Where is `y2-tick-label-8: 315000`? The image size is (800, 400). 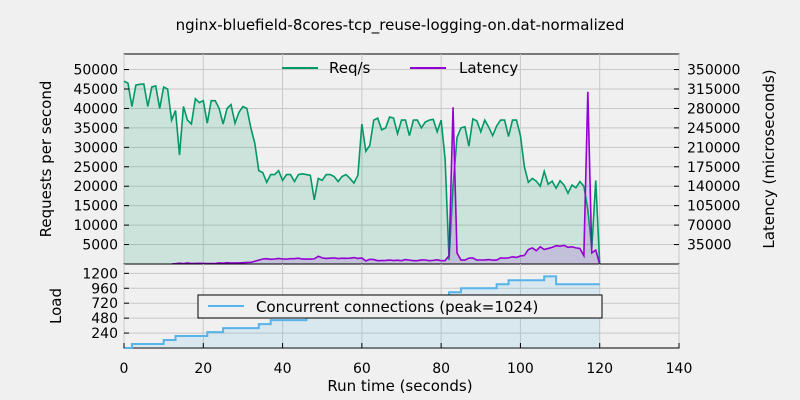
y2-tick-label-8: 315000 is located at coordinates (713, 90).